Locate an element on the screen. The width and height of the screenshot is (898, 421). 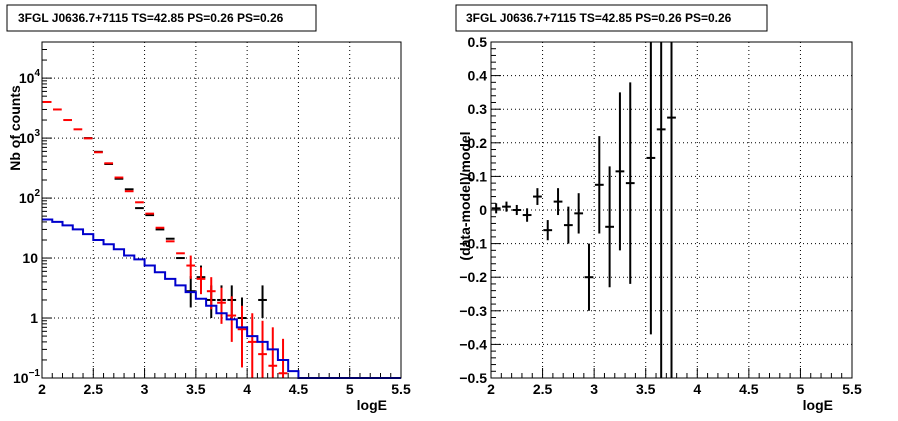
y-tick-label: −0.2 is located at coordinates (473, 277).